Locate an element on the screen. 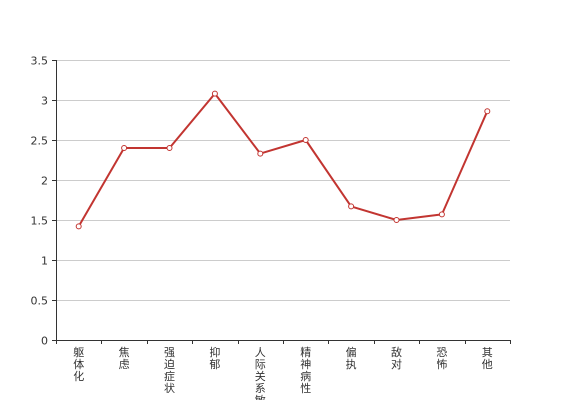  y-tick-label-7: 3.5 is located at coordinates (40, 61).